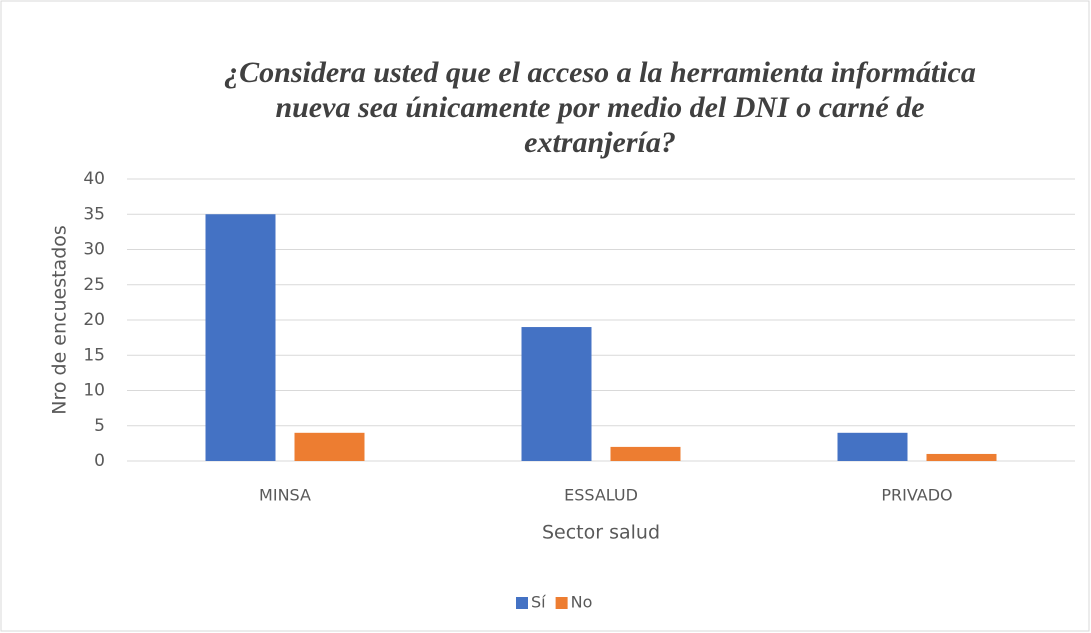 Image resolution: width=1091 pixels, height=633 pixels. What do you see at coordinates (94, 391) in the screenshot?
I see `y-tick-label: 10` at bounding box center [94, 391].